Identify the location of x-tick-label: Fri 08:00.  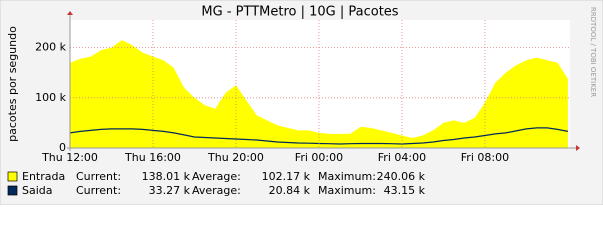
(485, 157).